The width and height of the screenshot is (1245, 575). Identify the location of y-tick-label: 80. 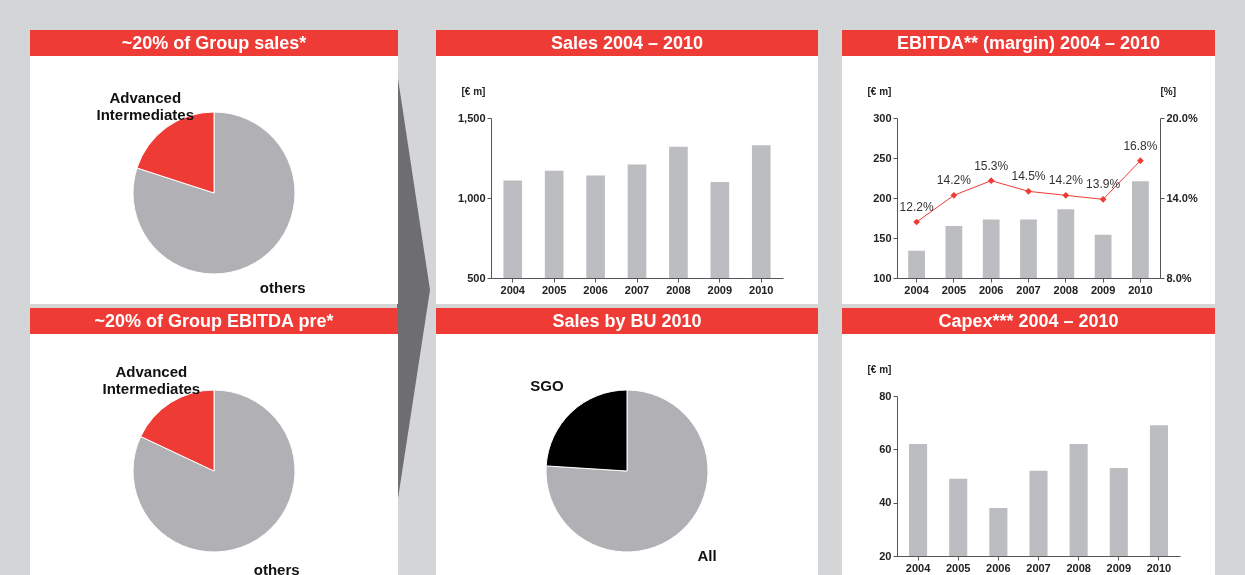
(885, 395).